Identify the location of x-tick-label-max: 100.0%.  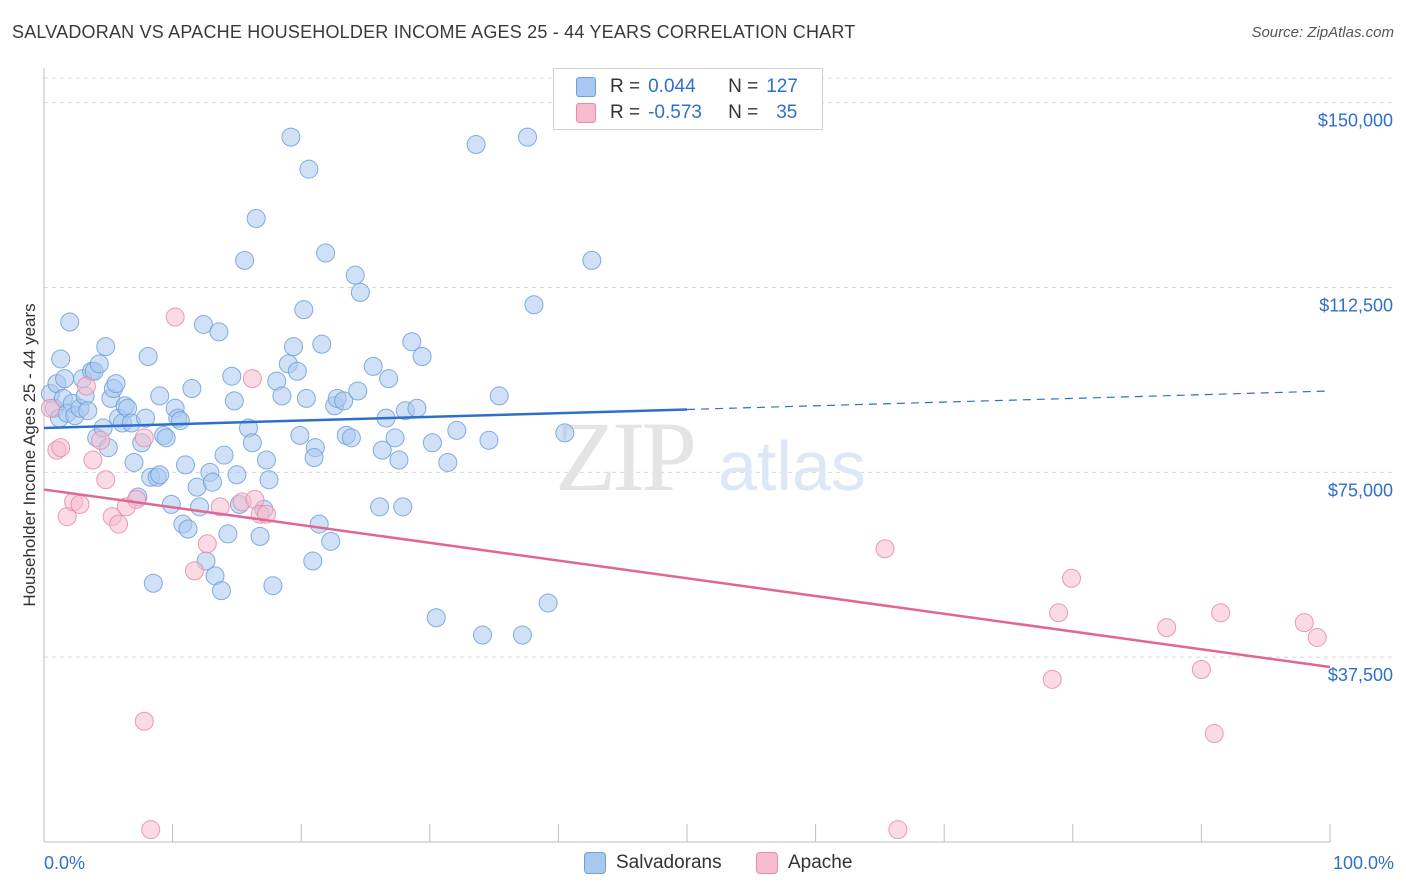
(1363, 863).